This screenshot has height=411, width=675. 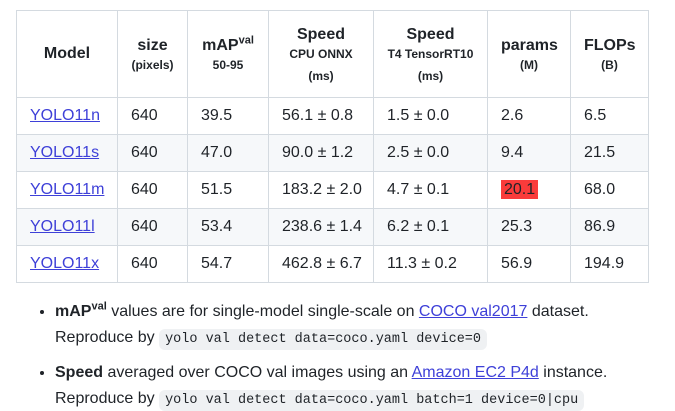 I want to click on model-link-yolo11m: YOLO11m, so click(x=67, y=189).